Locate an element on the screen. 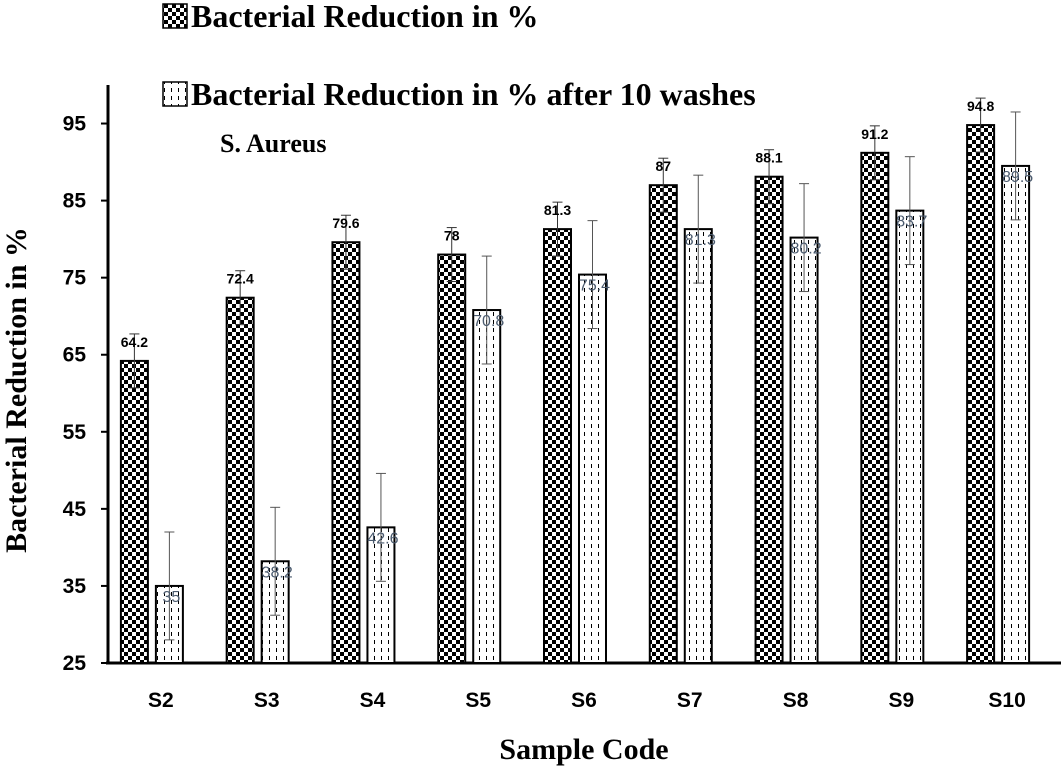  data-label-series-1: 81.3 is located at coordinates (557, 210).